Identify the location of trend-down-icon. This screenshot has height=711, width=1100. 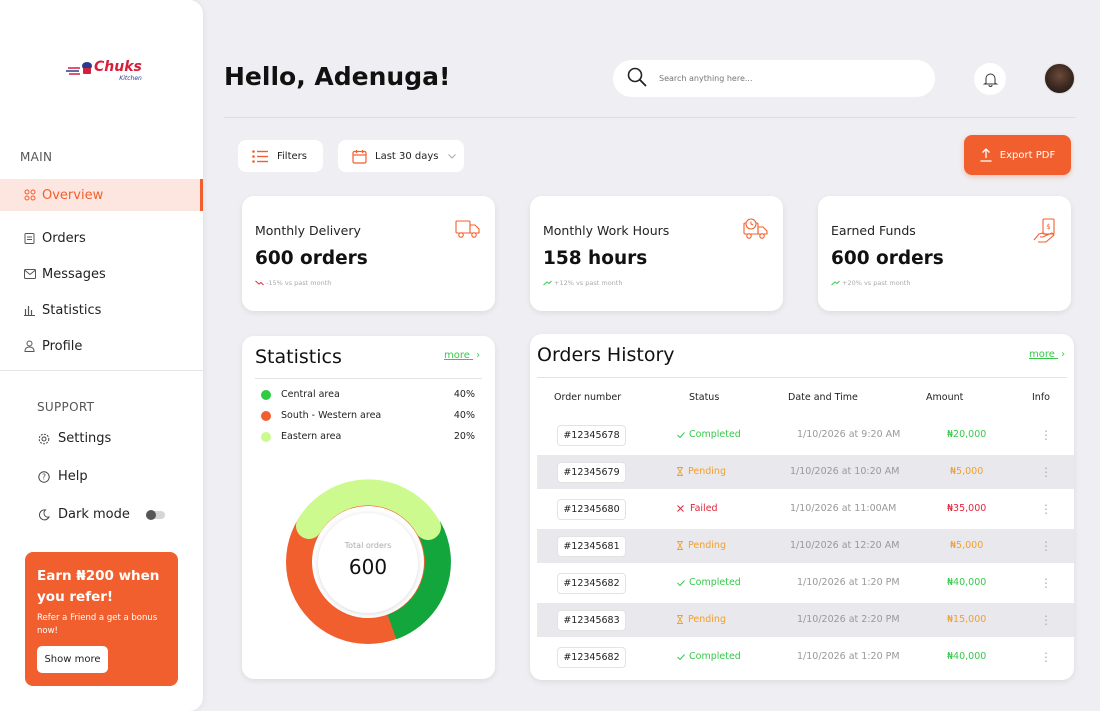
(259, 283).